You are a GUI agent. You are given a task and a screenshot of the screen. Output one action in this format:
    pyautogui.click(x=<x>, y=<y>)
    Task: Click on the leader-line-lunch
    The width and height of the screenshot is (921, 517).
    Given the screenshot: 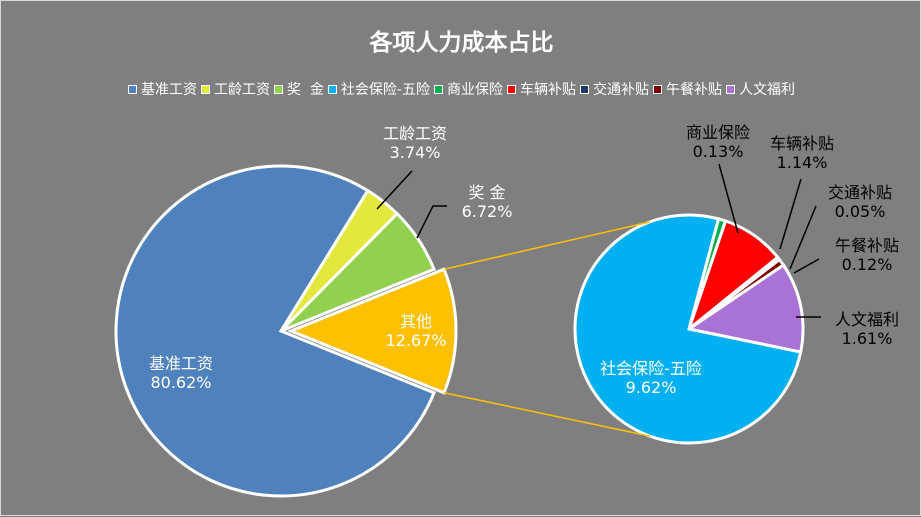 What is the action you would take?
    pyautogui.click(x=806, y=266)
    